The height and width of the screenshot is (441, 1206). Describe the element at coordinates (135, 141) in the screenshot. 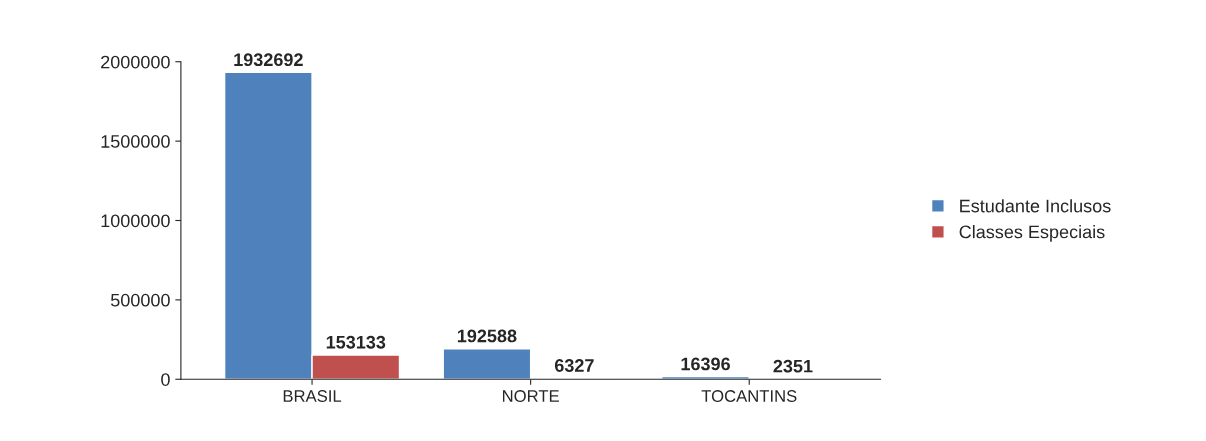

I see `y-tick-label: 1500000` at that location.